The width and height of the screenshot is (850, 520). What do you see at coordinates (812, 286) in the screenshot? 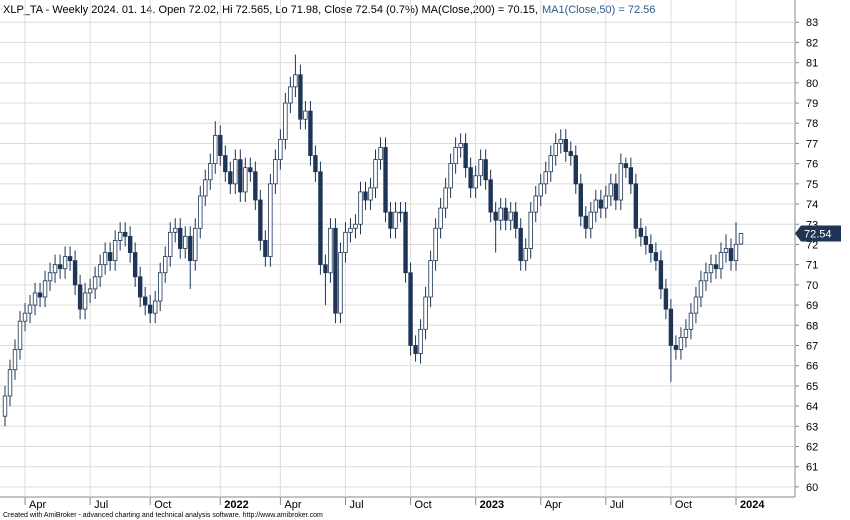
I see `y-tick-label: 70` at bounding box center [812, 286].